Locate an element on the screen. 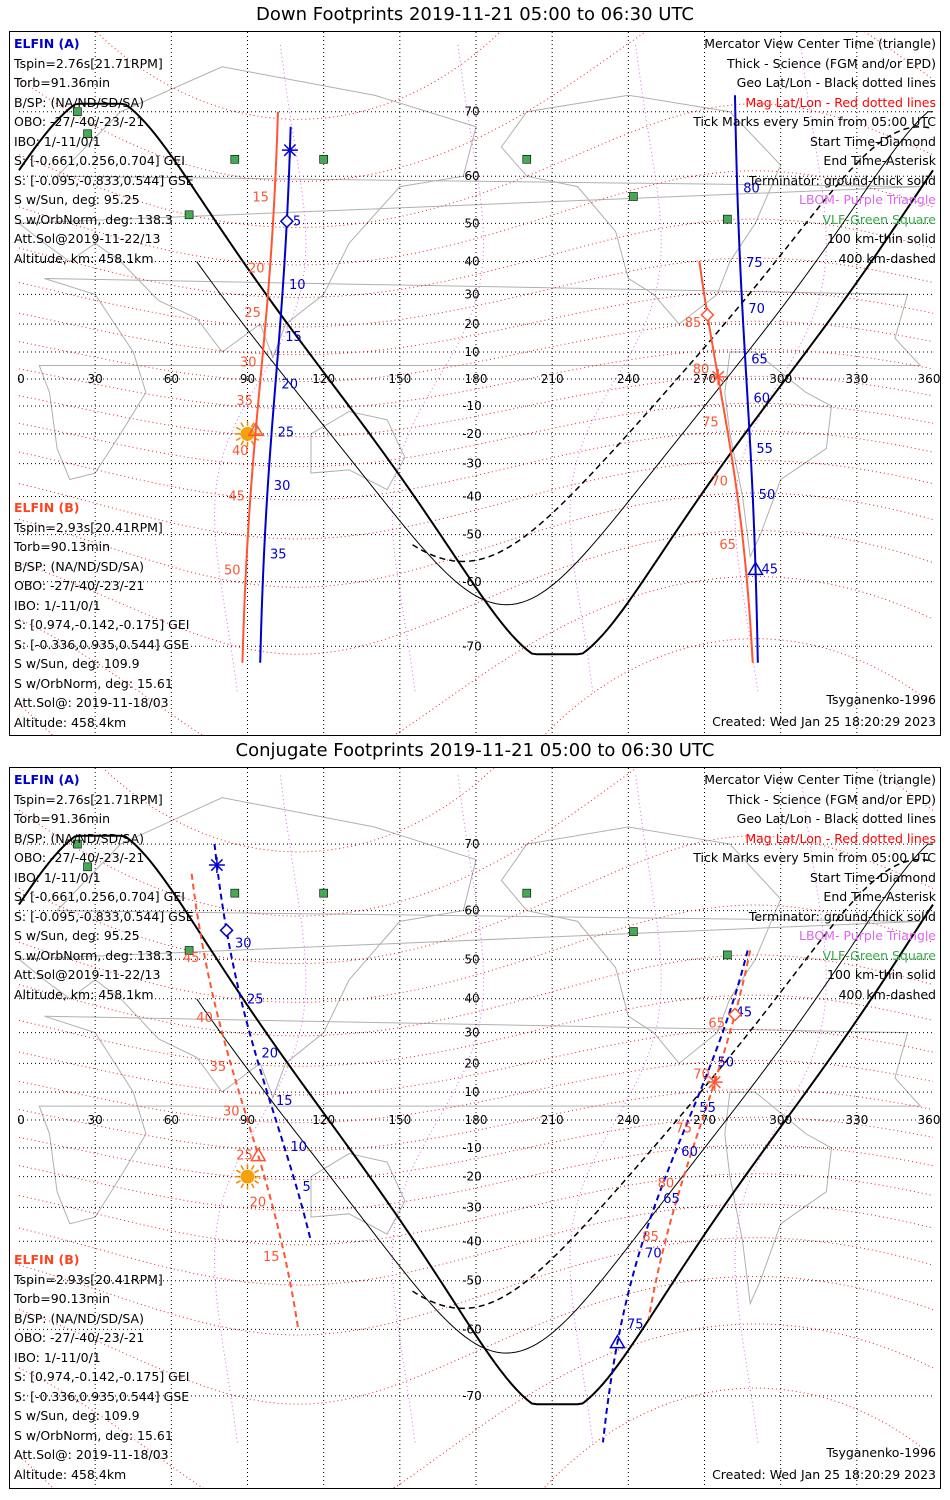  lon-tick-label: 60 is located at coordinates (171, 379).